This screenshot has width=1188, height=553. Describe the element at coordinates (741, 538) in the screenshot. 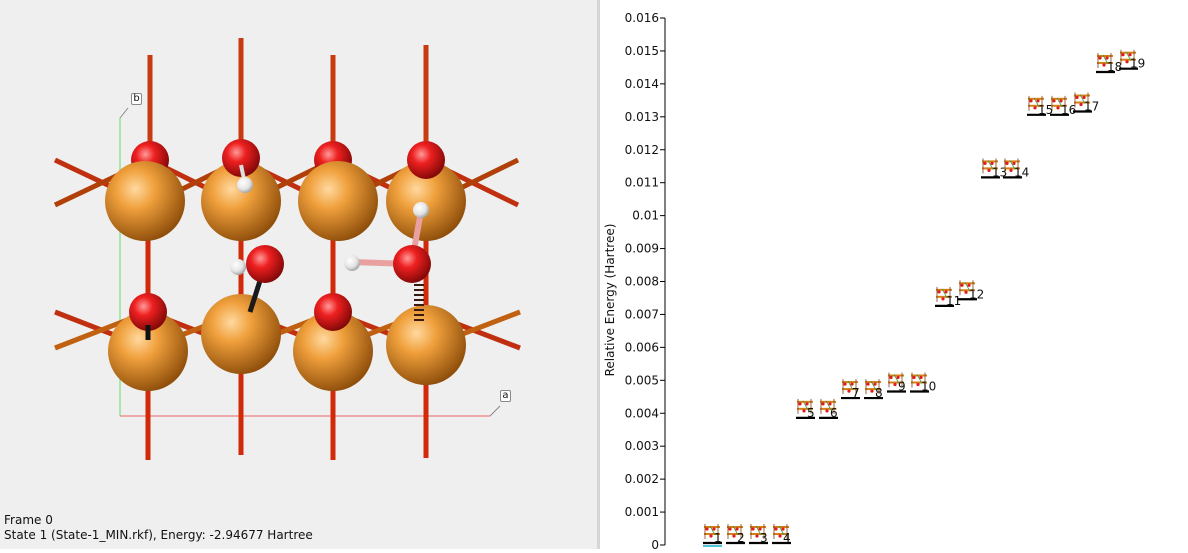

I see `energy-level-label: 2` at that location.